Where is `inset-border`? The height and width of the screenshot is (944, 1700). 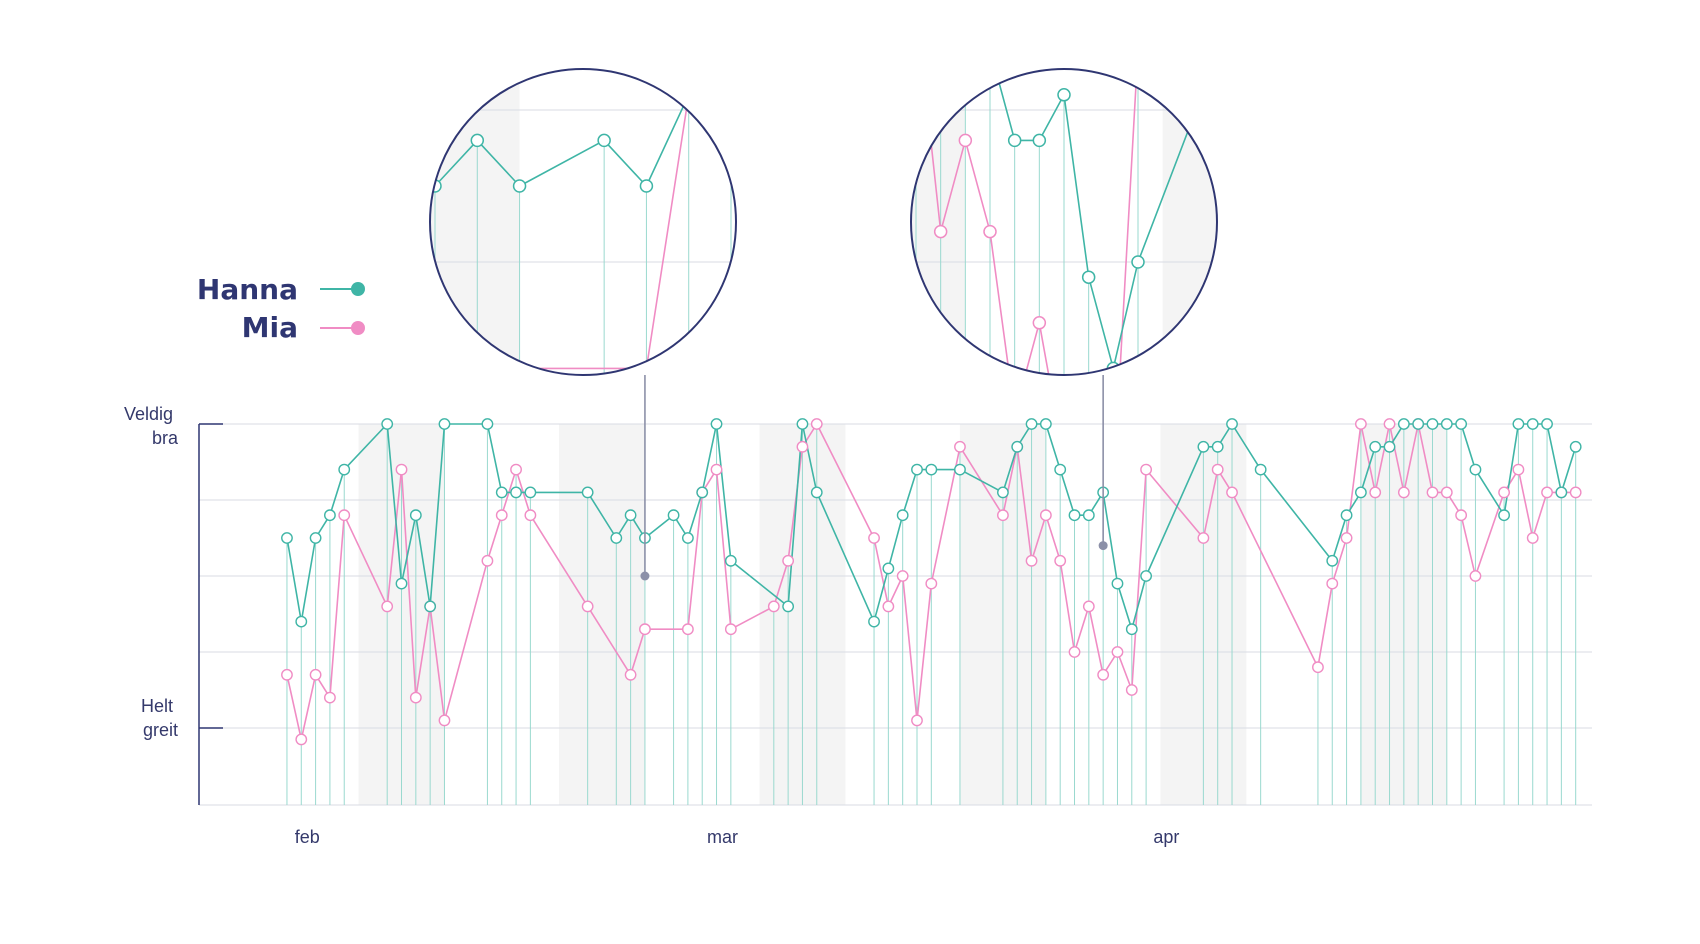 inset-border is located at coordinates (1064, 222).